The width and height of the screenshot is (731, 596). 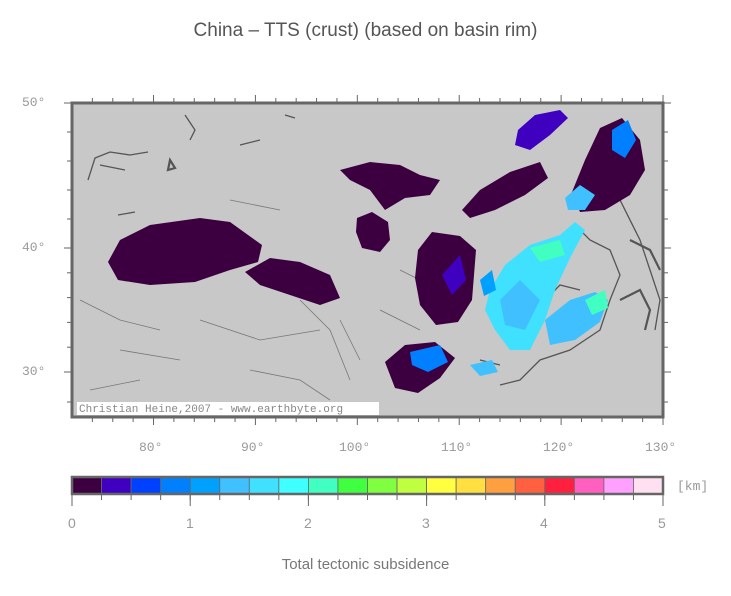 I want to click on colorbar-tick-label: 1, so click(x=190, y=523).